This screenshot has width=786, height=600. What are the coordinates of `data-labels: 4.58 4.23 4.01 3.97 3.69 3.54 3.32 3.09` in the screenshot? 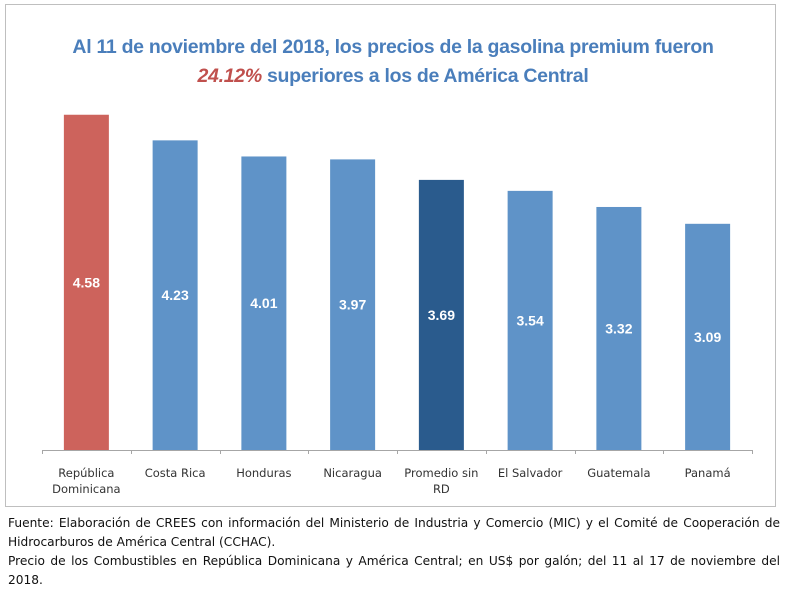 It's located at (397, 309).